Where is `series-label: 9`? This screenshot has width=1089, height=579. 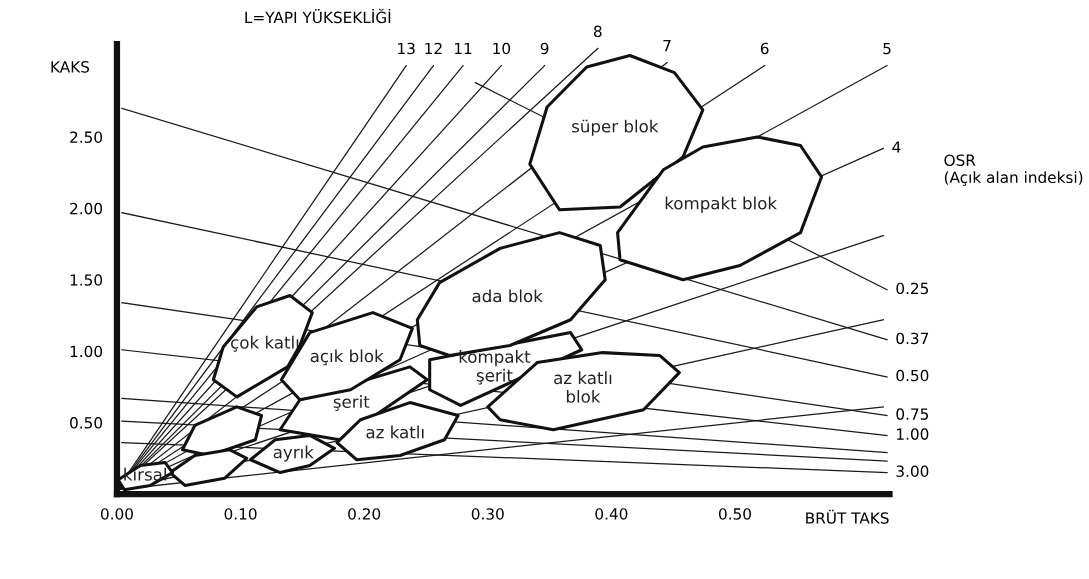 series-label: 9 is located at coordinates (544, 48).